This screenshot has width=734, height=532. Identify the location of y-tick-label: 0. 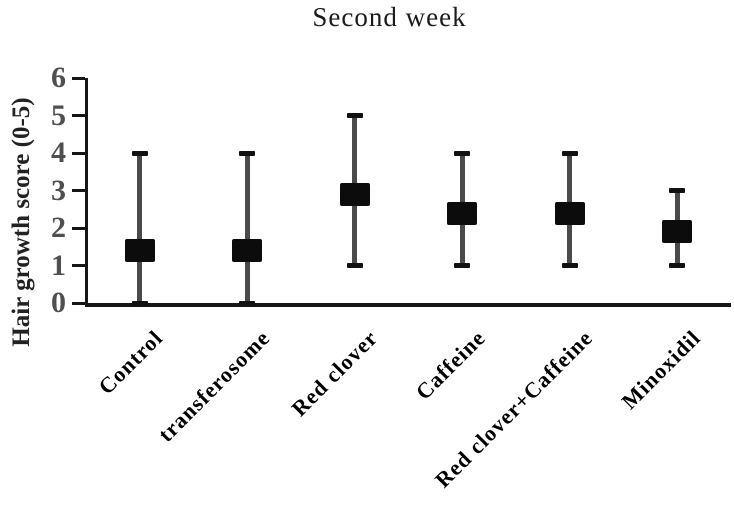
(58, 302).